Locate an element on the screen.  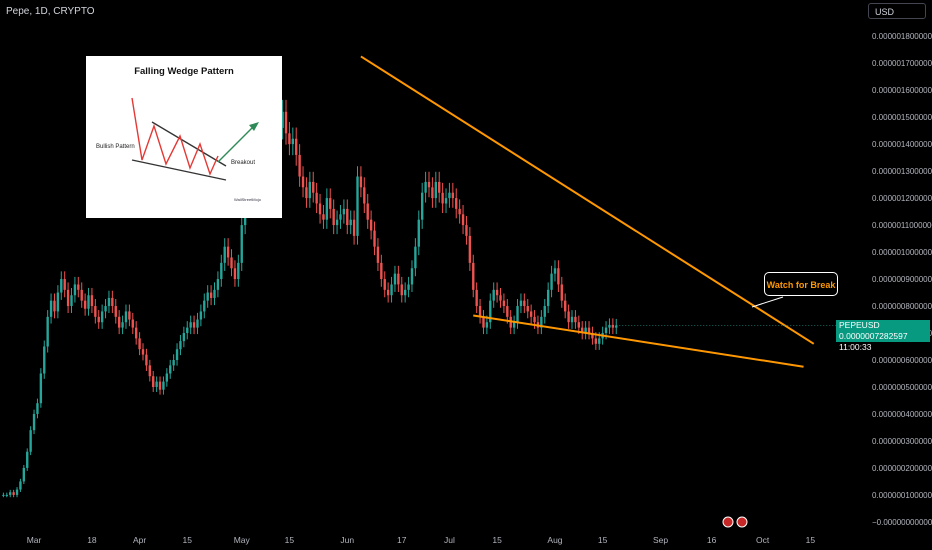
inset-logo: WallStreetMojo is located at coordinates (247, 199).